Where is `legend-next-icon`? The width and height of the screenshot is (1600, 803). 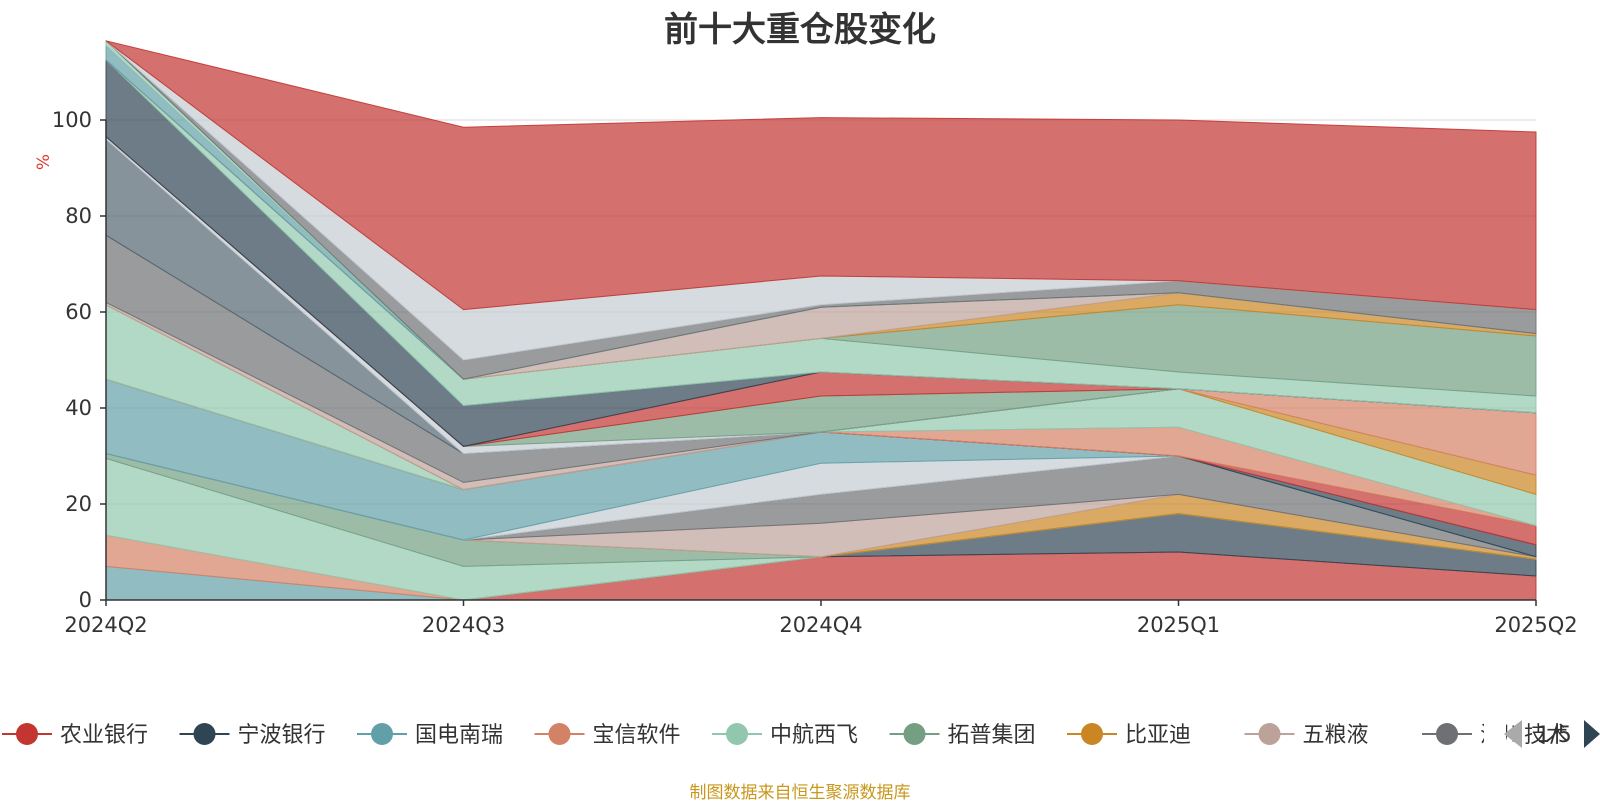
legend-next-icon is located at coordinates (1592, 734).